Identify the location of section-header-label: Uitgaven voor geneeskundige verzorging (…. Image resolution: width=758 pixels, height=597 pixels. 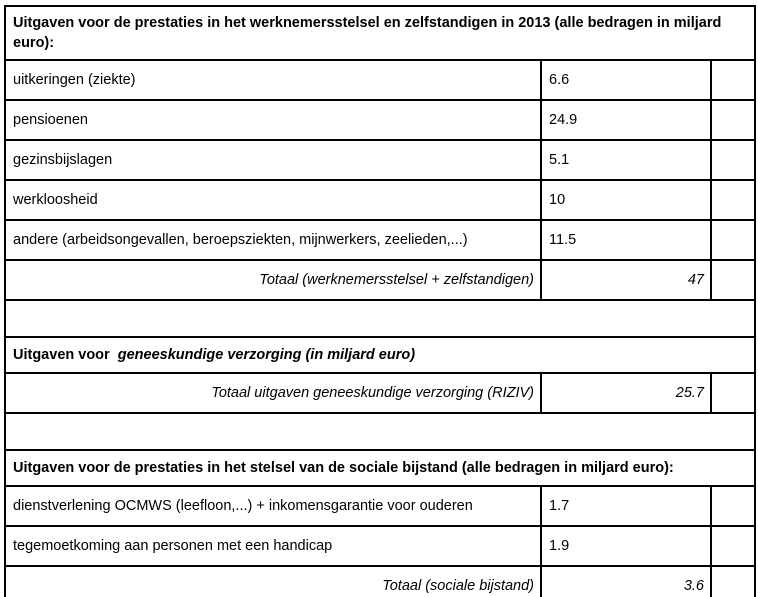
(380, 355).